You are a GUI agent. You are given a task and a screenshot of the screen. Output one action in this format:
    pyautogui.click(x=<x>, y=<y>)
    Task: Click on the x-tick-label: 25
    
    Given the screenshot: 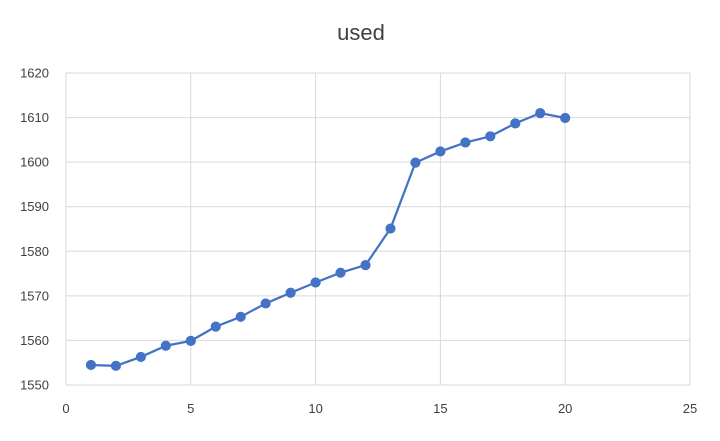 What is the action you would take?
    pyautogui.click(x=690, y=408)
    